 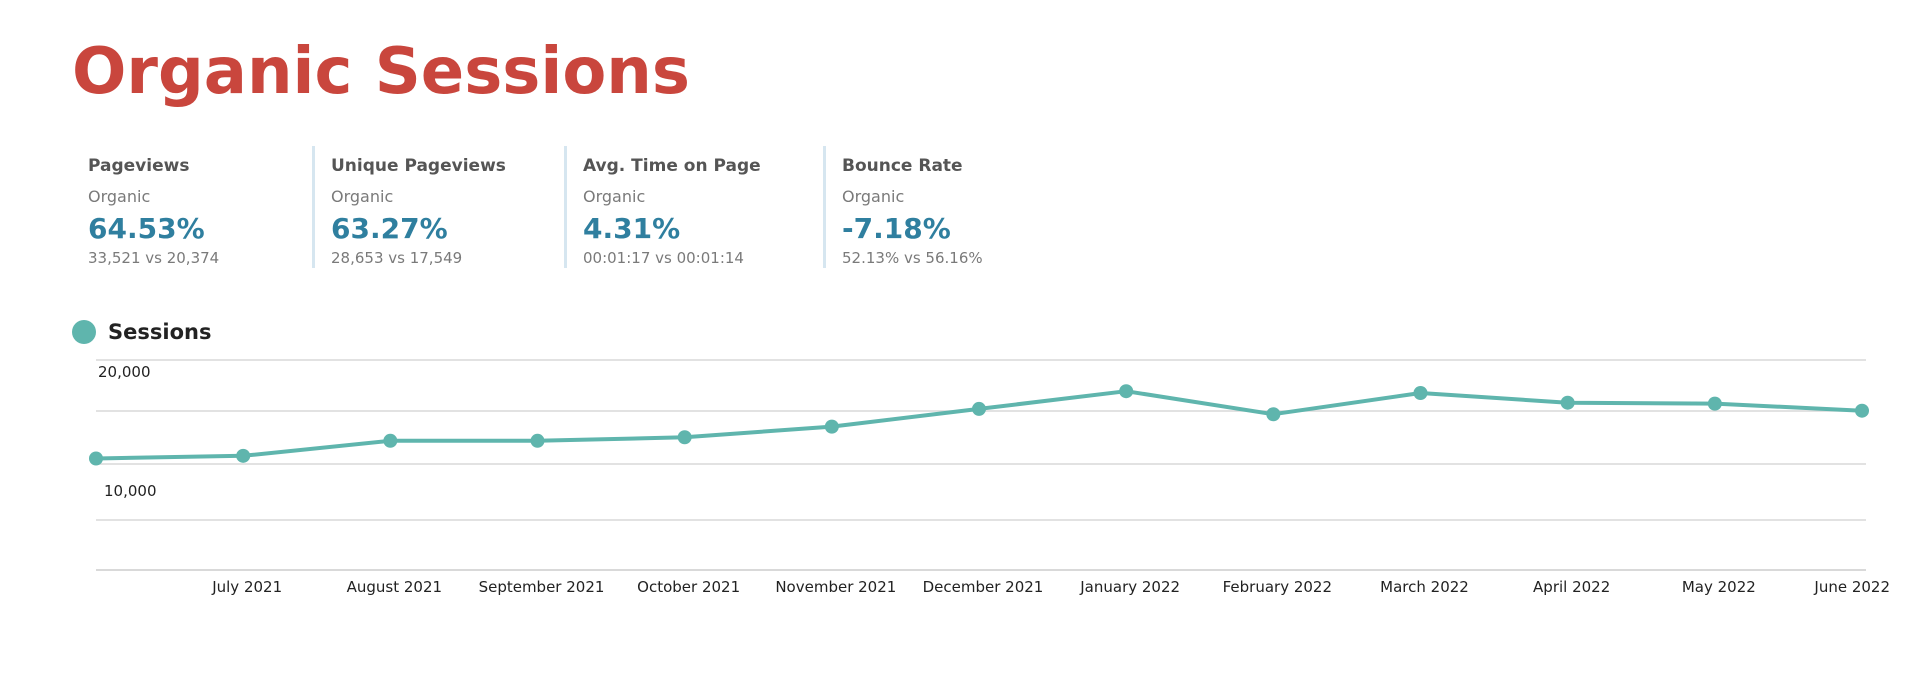 What do you see at coordinates (672, 166) in the screenshot?
I see `kpi-label: Avg. Time on Page` at bounding box center [672, 166].